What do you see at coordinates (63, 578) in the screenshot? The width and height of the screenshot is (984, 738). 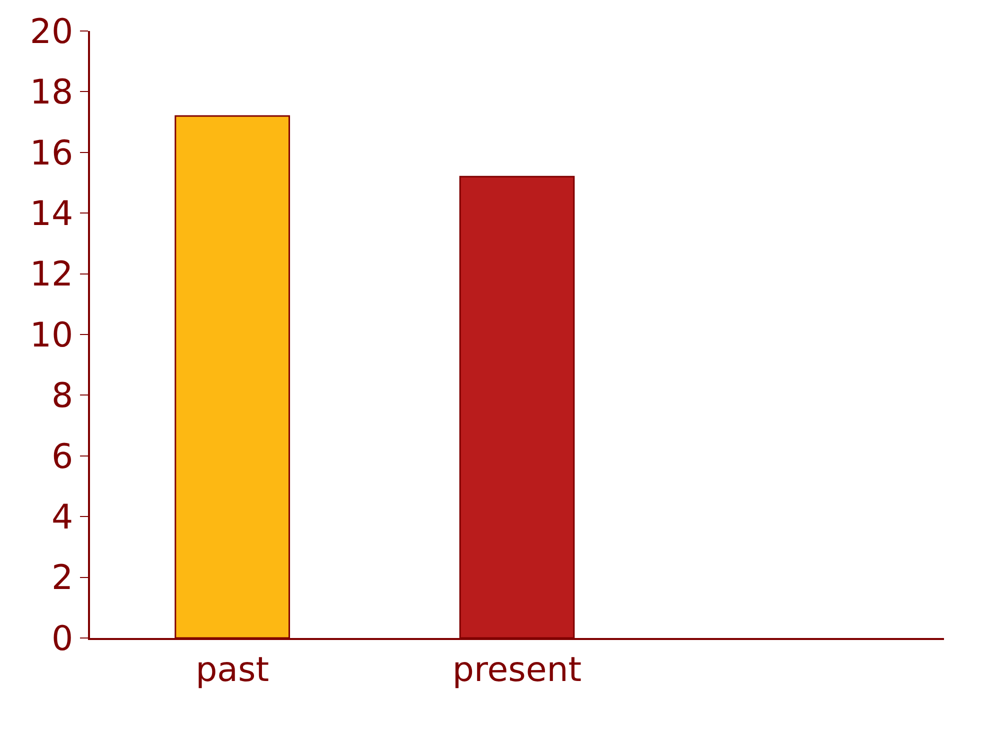 I see `y-tick-label: 2` at bounding box center [63, 578].